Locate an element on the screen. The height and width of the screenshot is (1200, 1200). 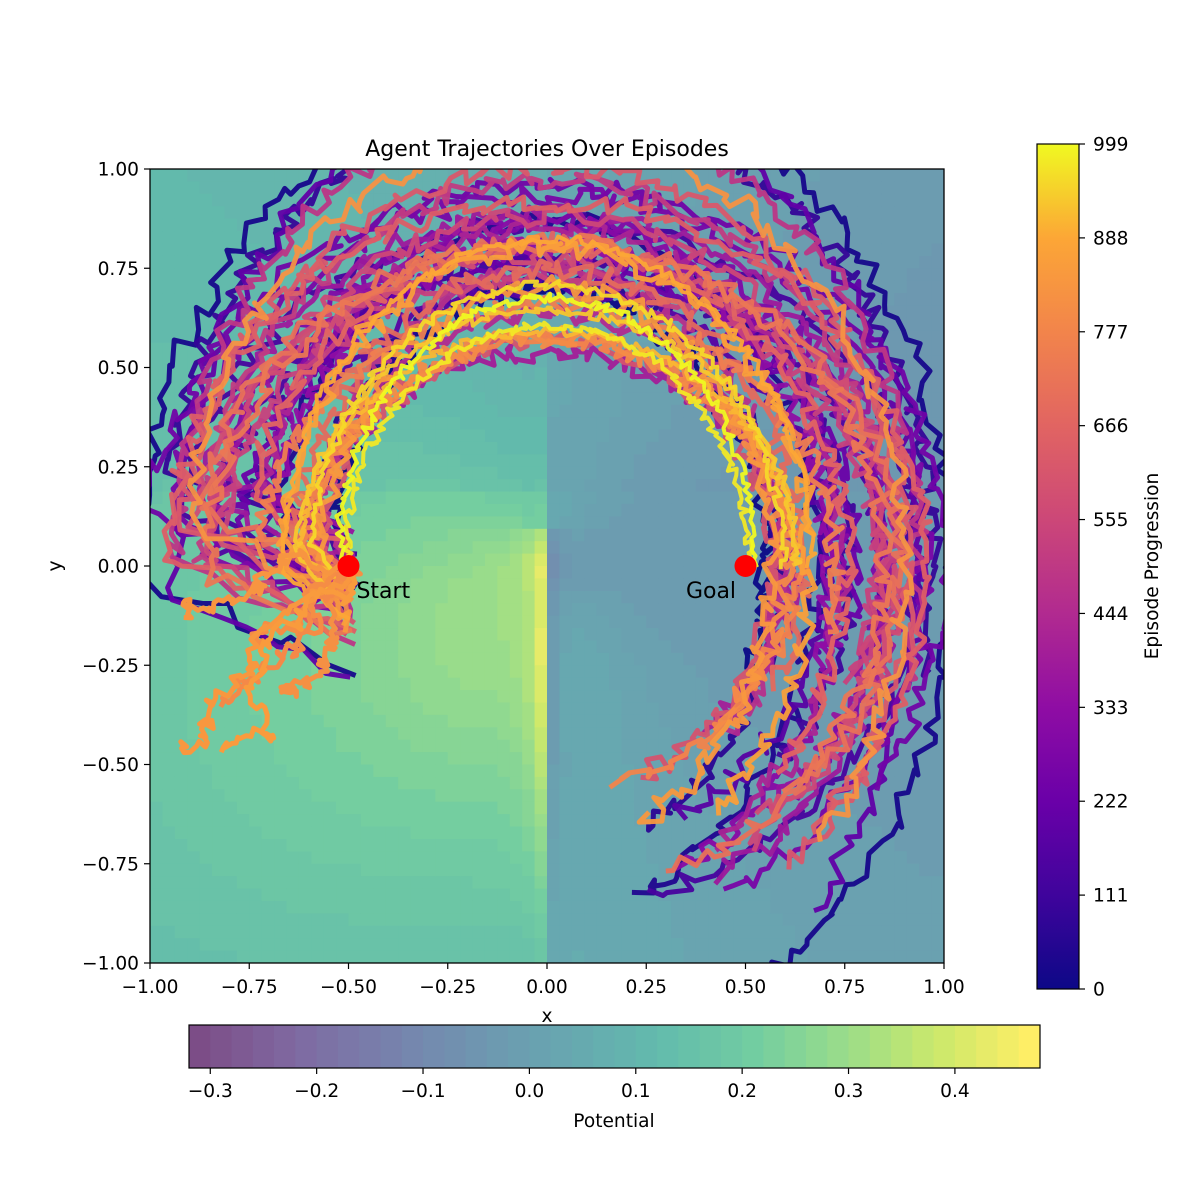
episode-colorbar-tick-label: 444 is located at coordinates (1111, 614).